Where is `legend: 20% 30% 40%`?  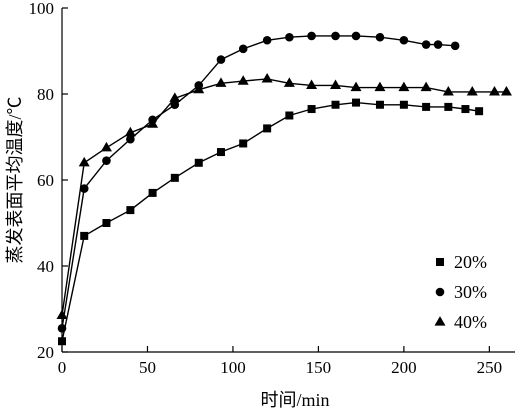
legend: 20% 30% 40% is located at coordinates (460, 292).